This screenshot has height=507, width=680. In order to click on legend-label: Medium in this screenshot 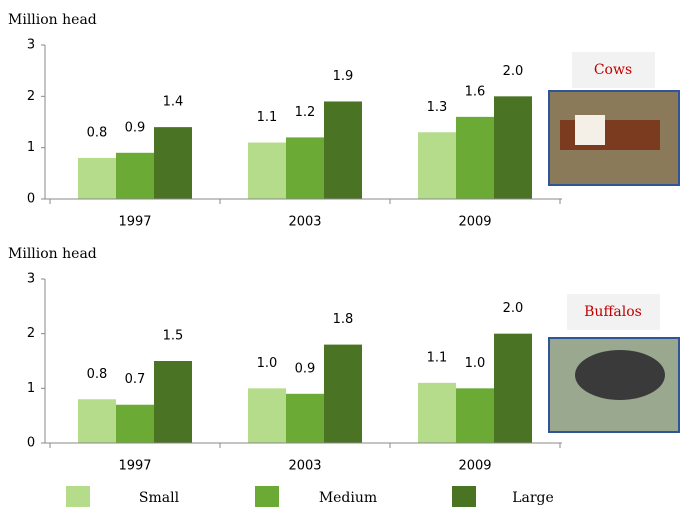, I will do `click(348, 498)`.